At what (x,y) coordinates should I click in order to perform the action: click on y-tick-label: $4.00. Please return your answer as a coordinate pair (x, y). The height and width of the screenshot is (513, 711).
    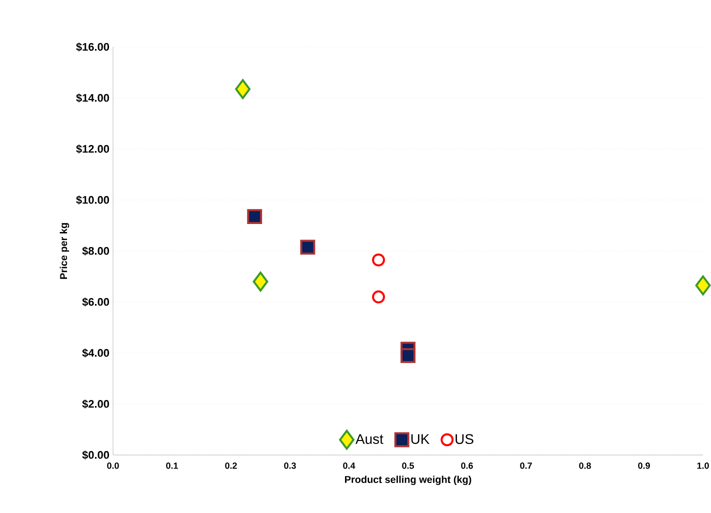
    Looking at the image, I should click on (96, 353).